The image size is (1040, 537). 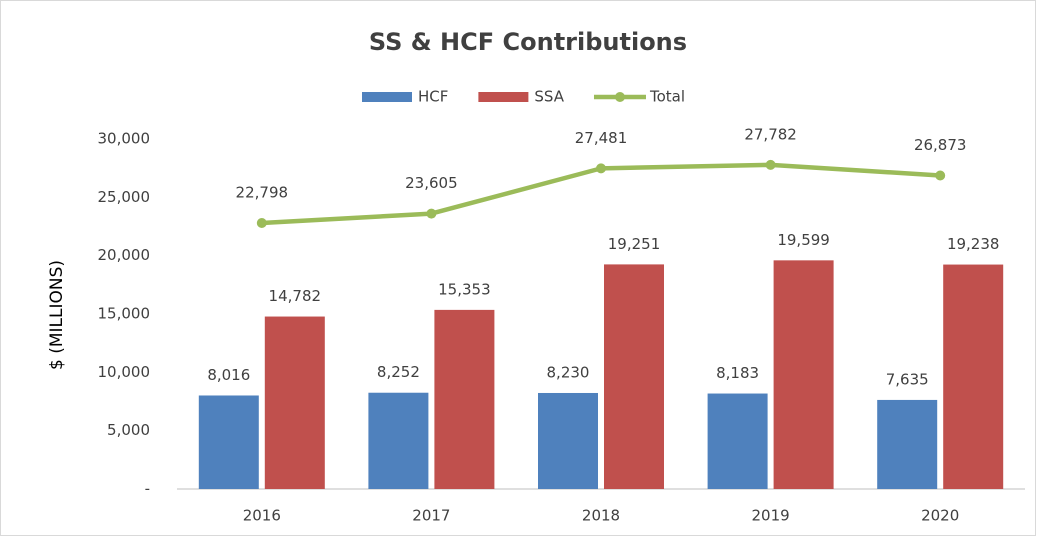 What do you see at coordinates (431, 183) in the screenshot?
I see `data-label: 23,605` at bounding box center [431, 183].